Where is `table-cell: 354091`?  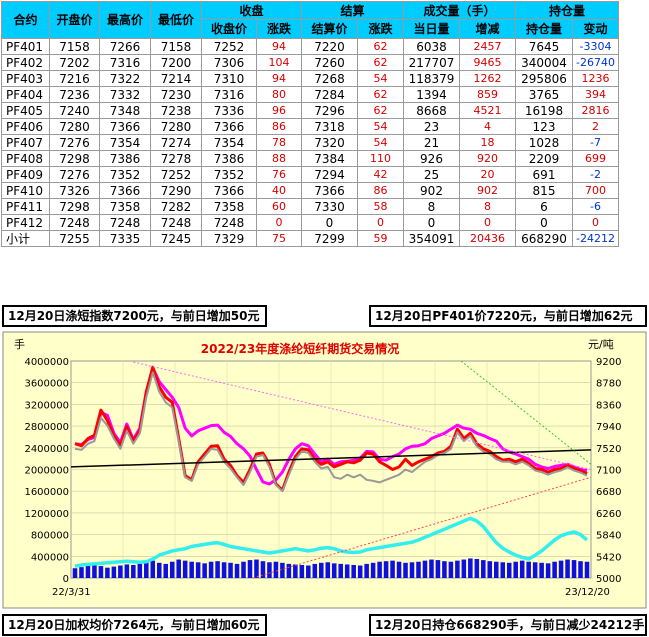
table-cell: 354091 is located at coordinates (431, 238).